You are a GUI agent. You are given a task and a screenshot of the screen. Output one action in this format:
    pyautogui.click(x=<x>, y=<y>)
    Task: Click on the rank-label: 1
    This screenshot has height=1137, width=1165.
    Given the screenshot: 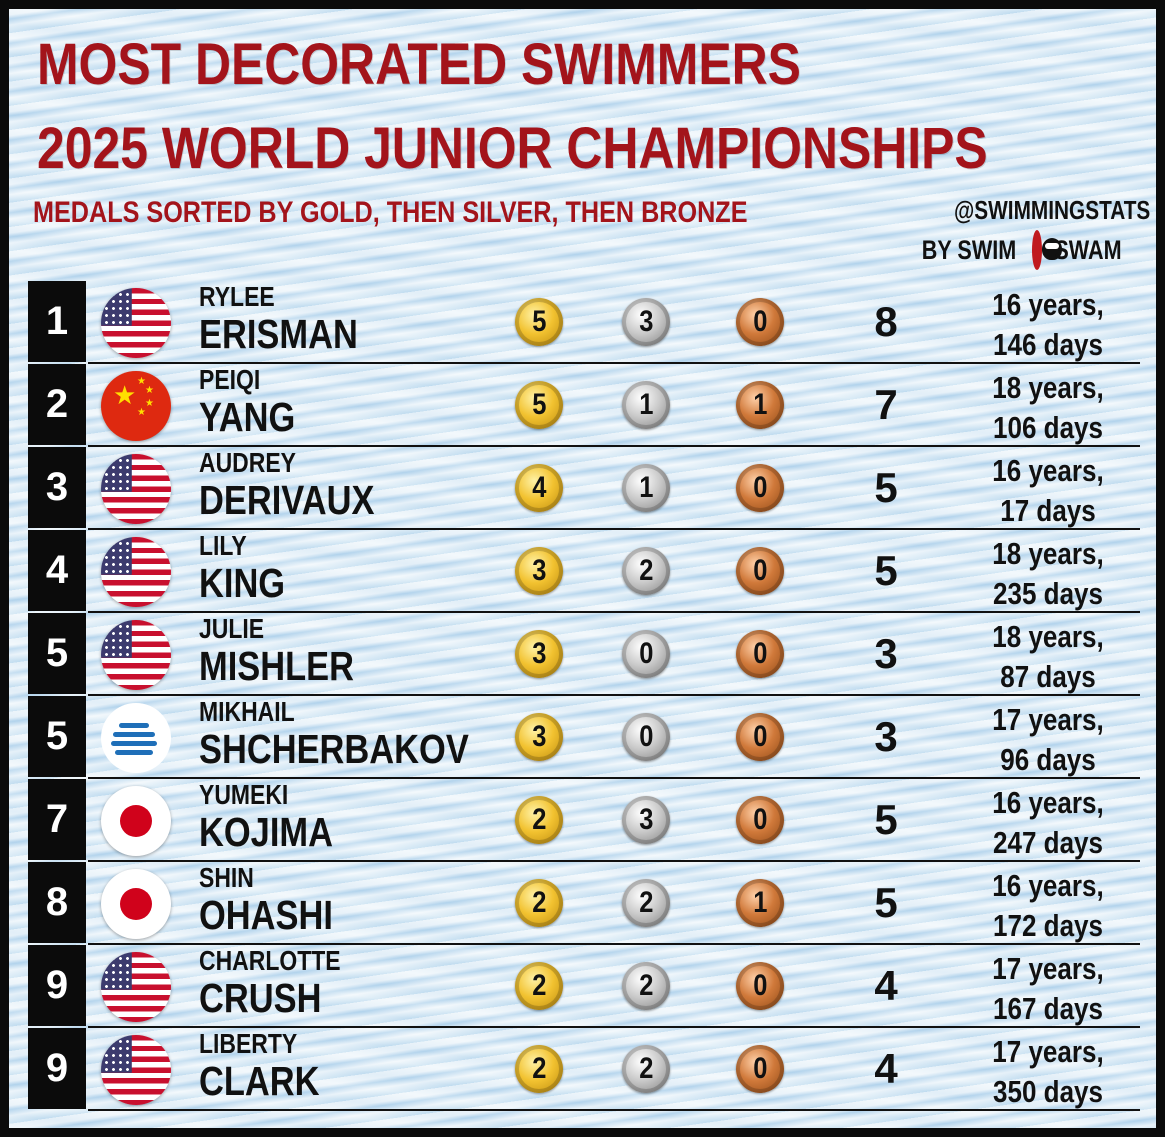 What is the action you would take?
    pyautogui.click(x=57, y=321)
    